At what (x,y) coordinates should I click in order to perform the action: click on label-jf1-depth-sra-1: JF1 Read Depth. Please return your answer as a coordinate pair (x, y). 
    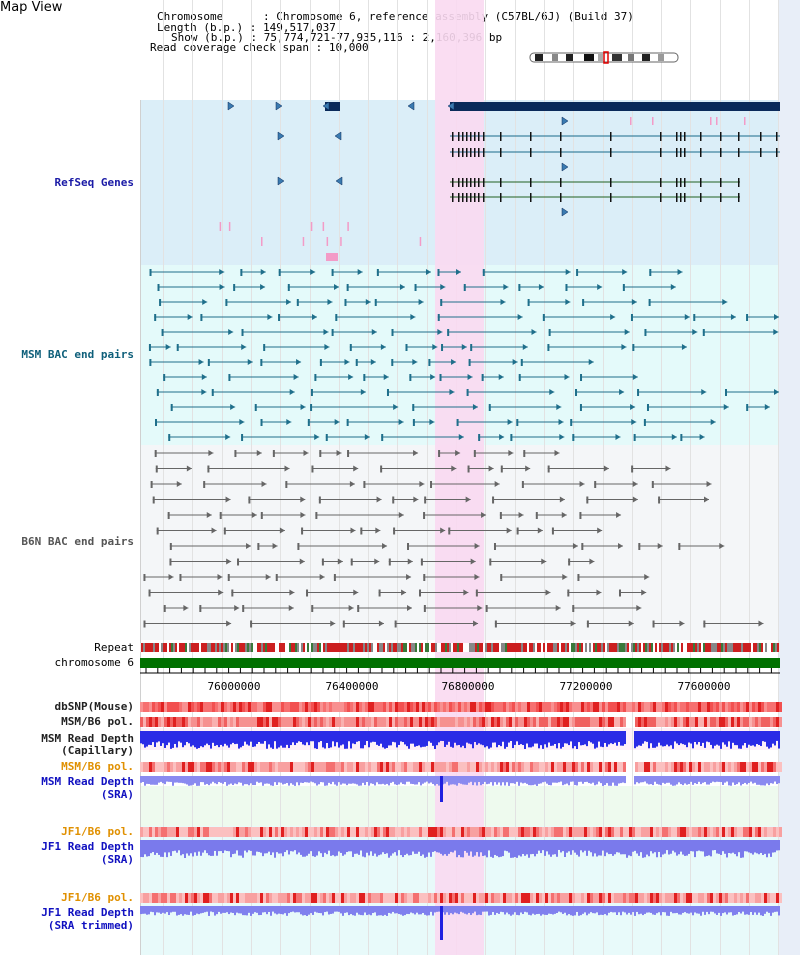
    Looking at the image, I should click on (87, 846).